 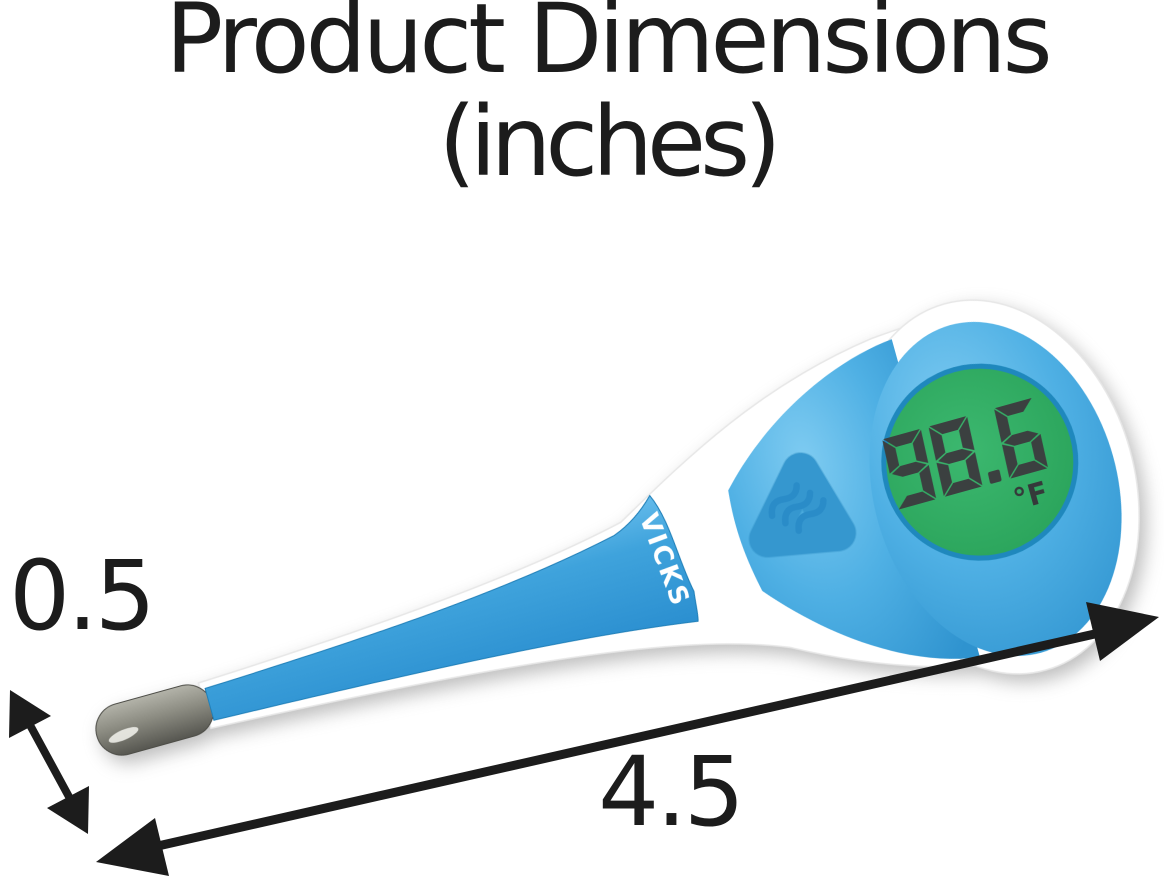 What do you see at coordinates (965, 453) in the screenshot?
I see `lcd-value` at bounding box center [965, 453].